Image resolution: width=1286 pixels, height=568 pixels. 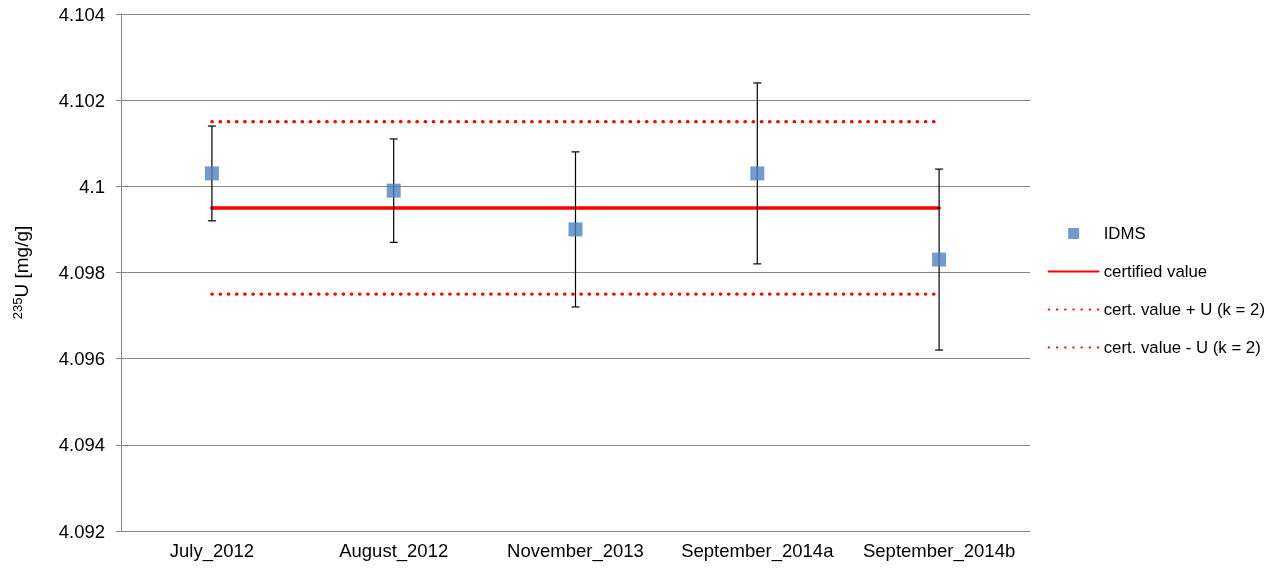 What do you see at coordinates (212, 551) in the screenshot?
I see `x-tick-label: July_2012` at bounding box center [212, 551].